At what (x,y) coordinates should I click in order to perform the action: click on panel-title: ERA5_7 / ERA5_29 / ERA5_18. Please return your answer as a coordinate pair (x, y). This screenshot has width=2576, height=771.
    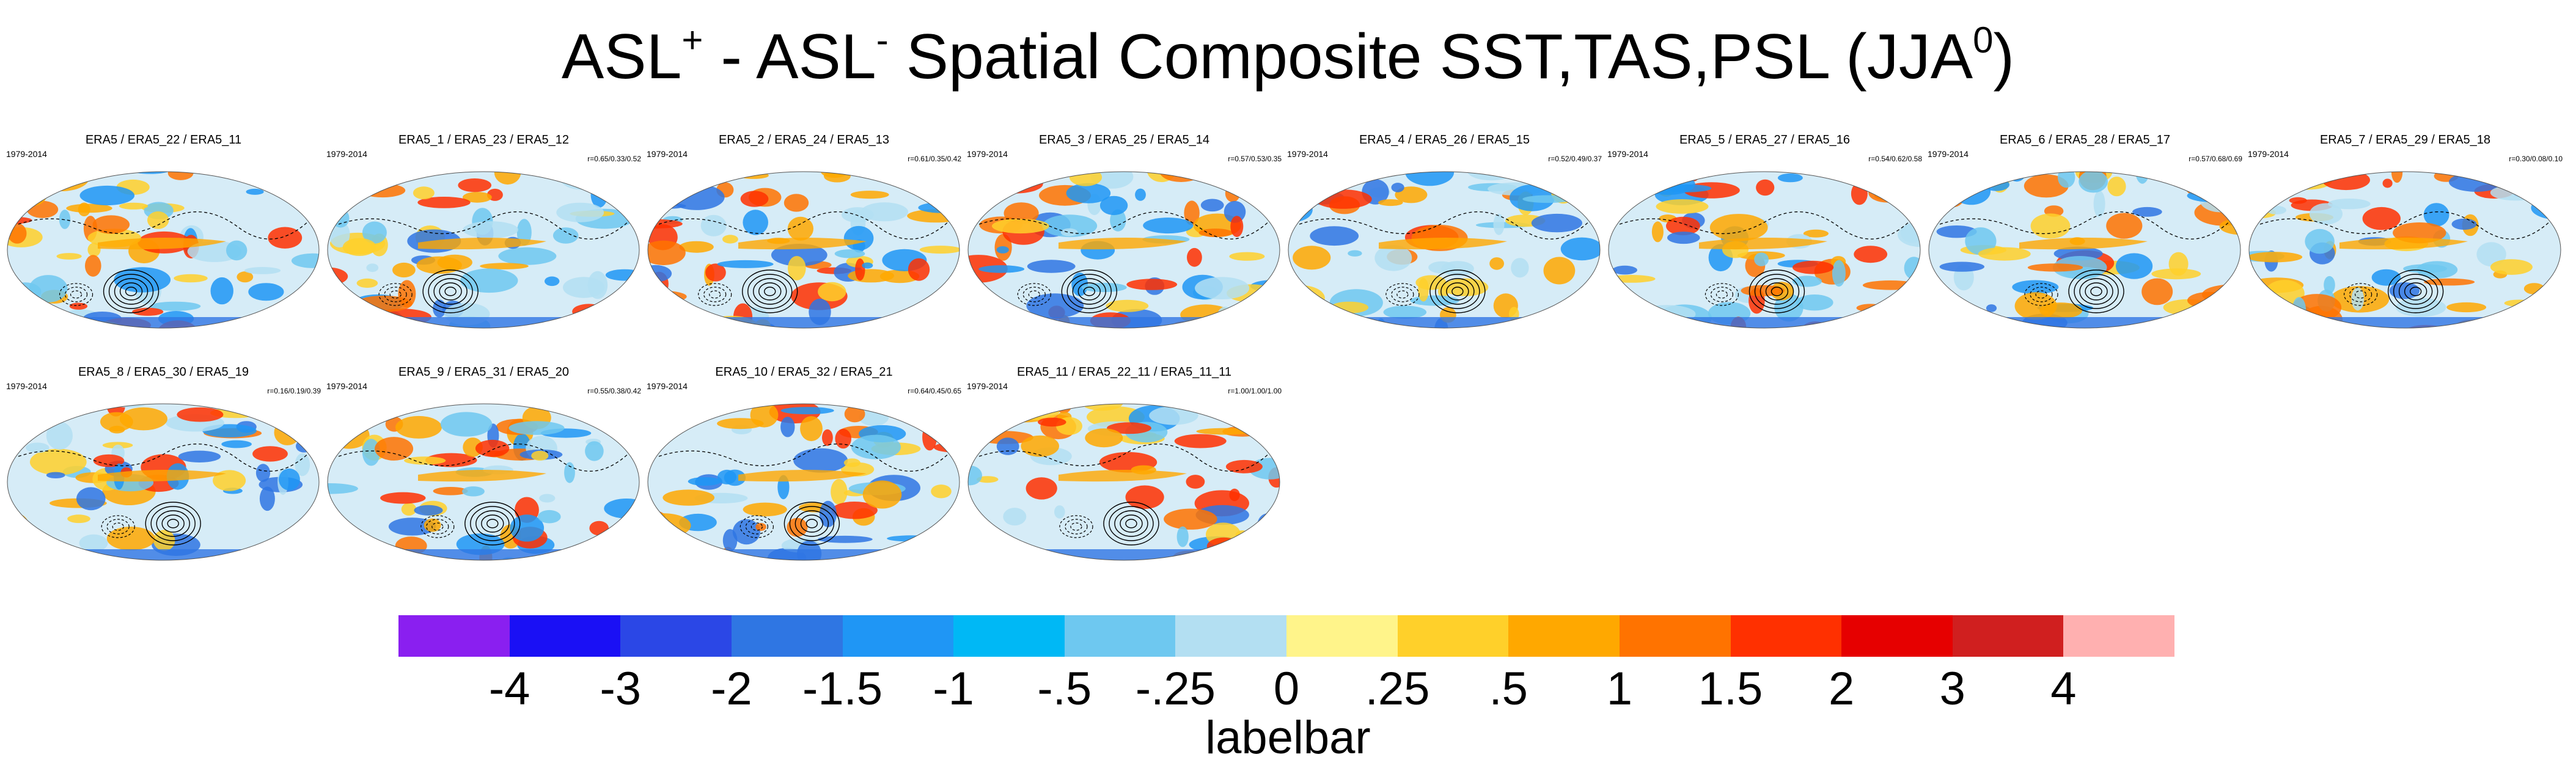
    Looking at the image, I should click on (2405, 140).